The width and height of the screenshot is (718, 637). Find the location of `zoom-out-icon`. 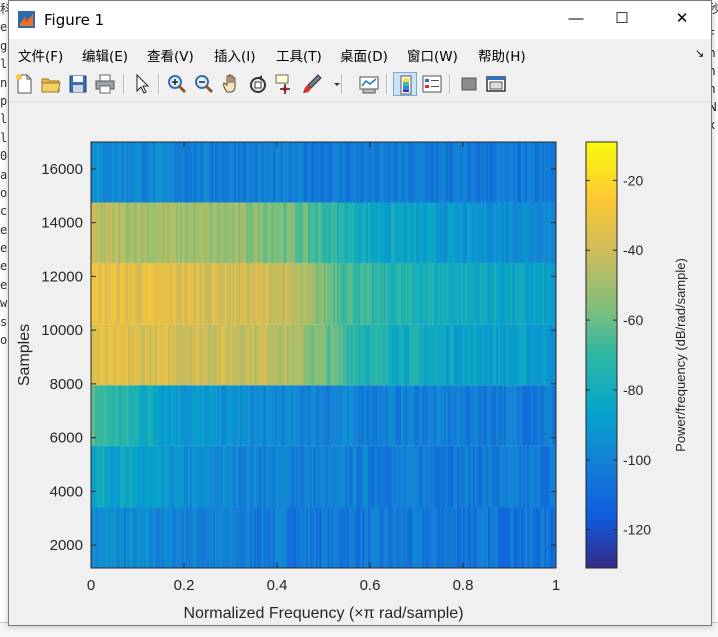

zoom-out-icon is located at coordinates (204, 84).